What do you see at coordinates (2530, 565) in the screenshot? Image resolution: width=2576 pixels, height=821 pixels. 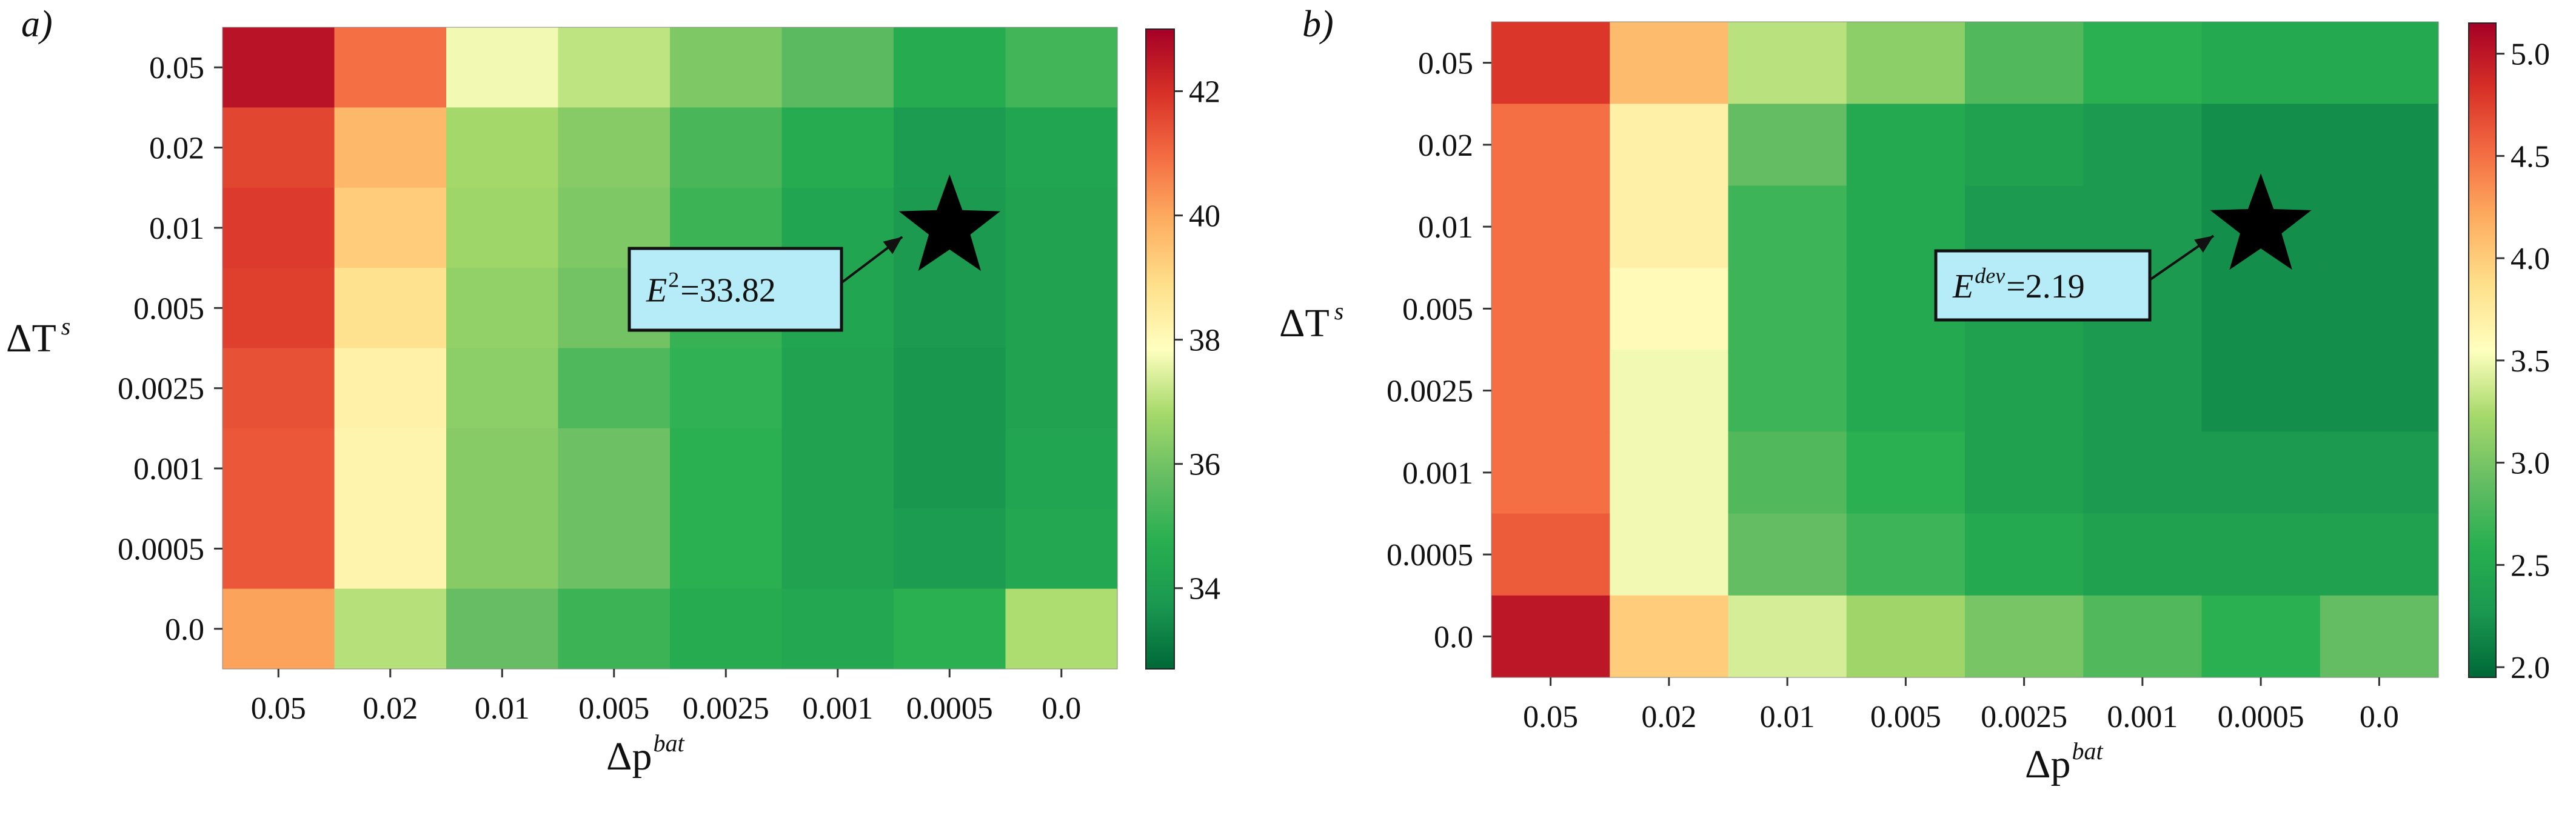 I see `colorbar-tick-label: 2.5` at bounding box center [2530, 565].